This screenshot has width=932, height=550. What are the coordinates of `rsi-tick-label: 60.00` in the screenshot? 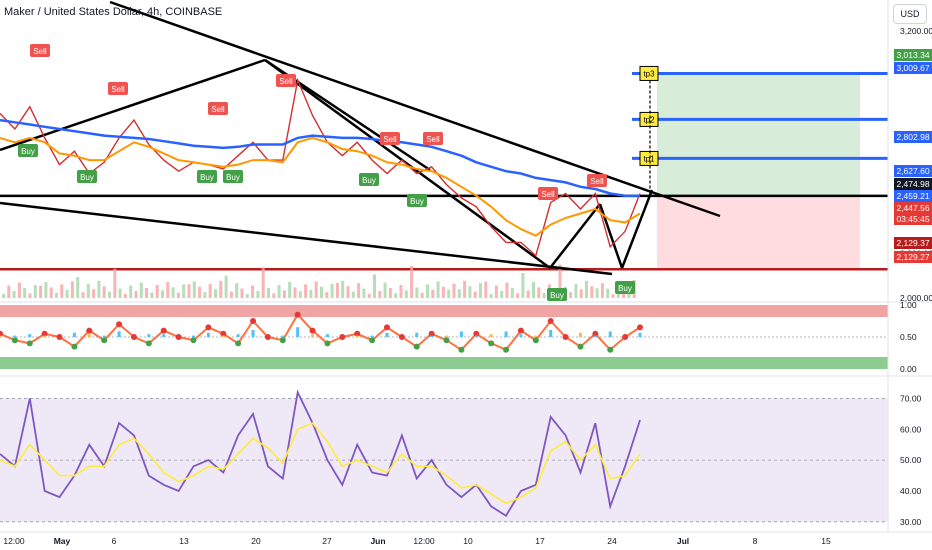 It's located at (911, 429).